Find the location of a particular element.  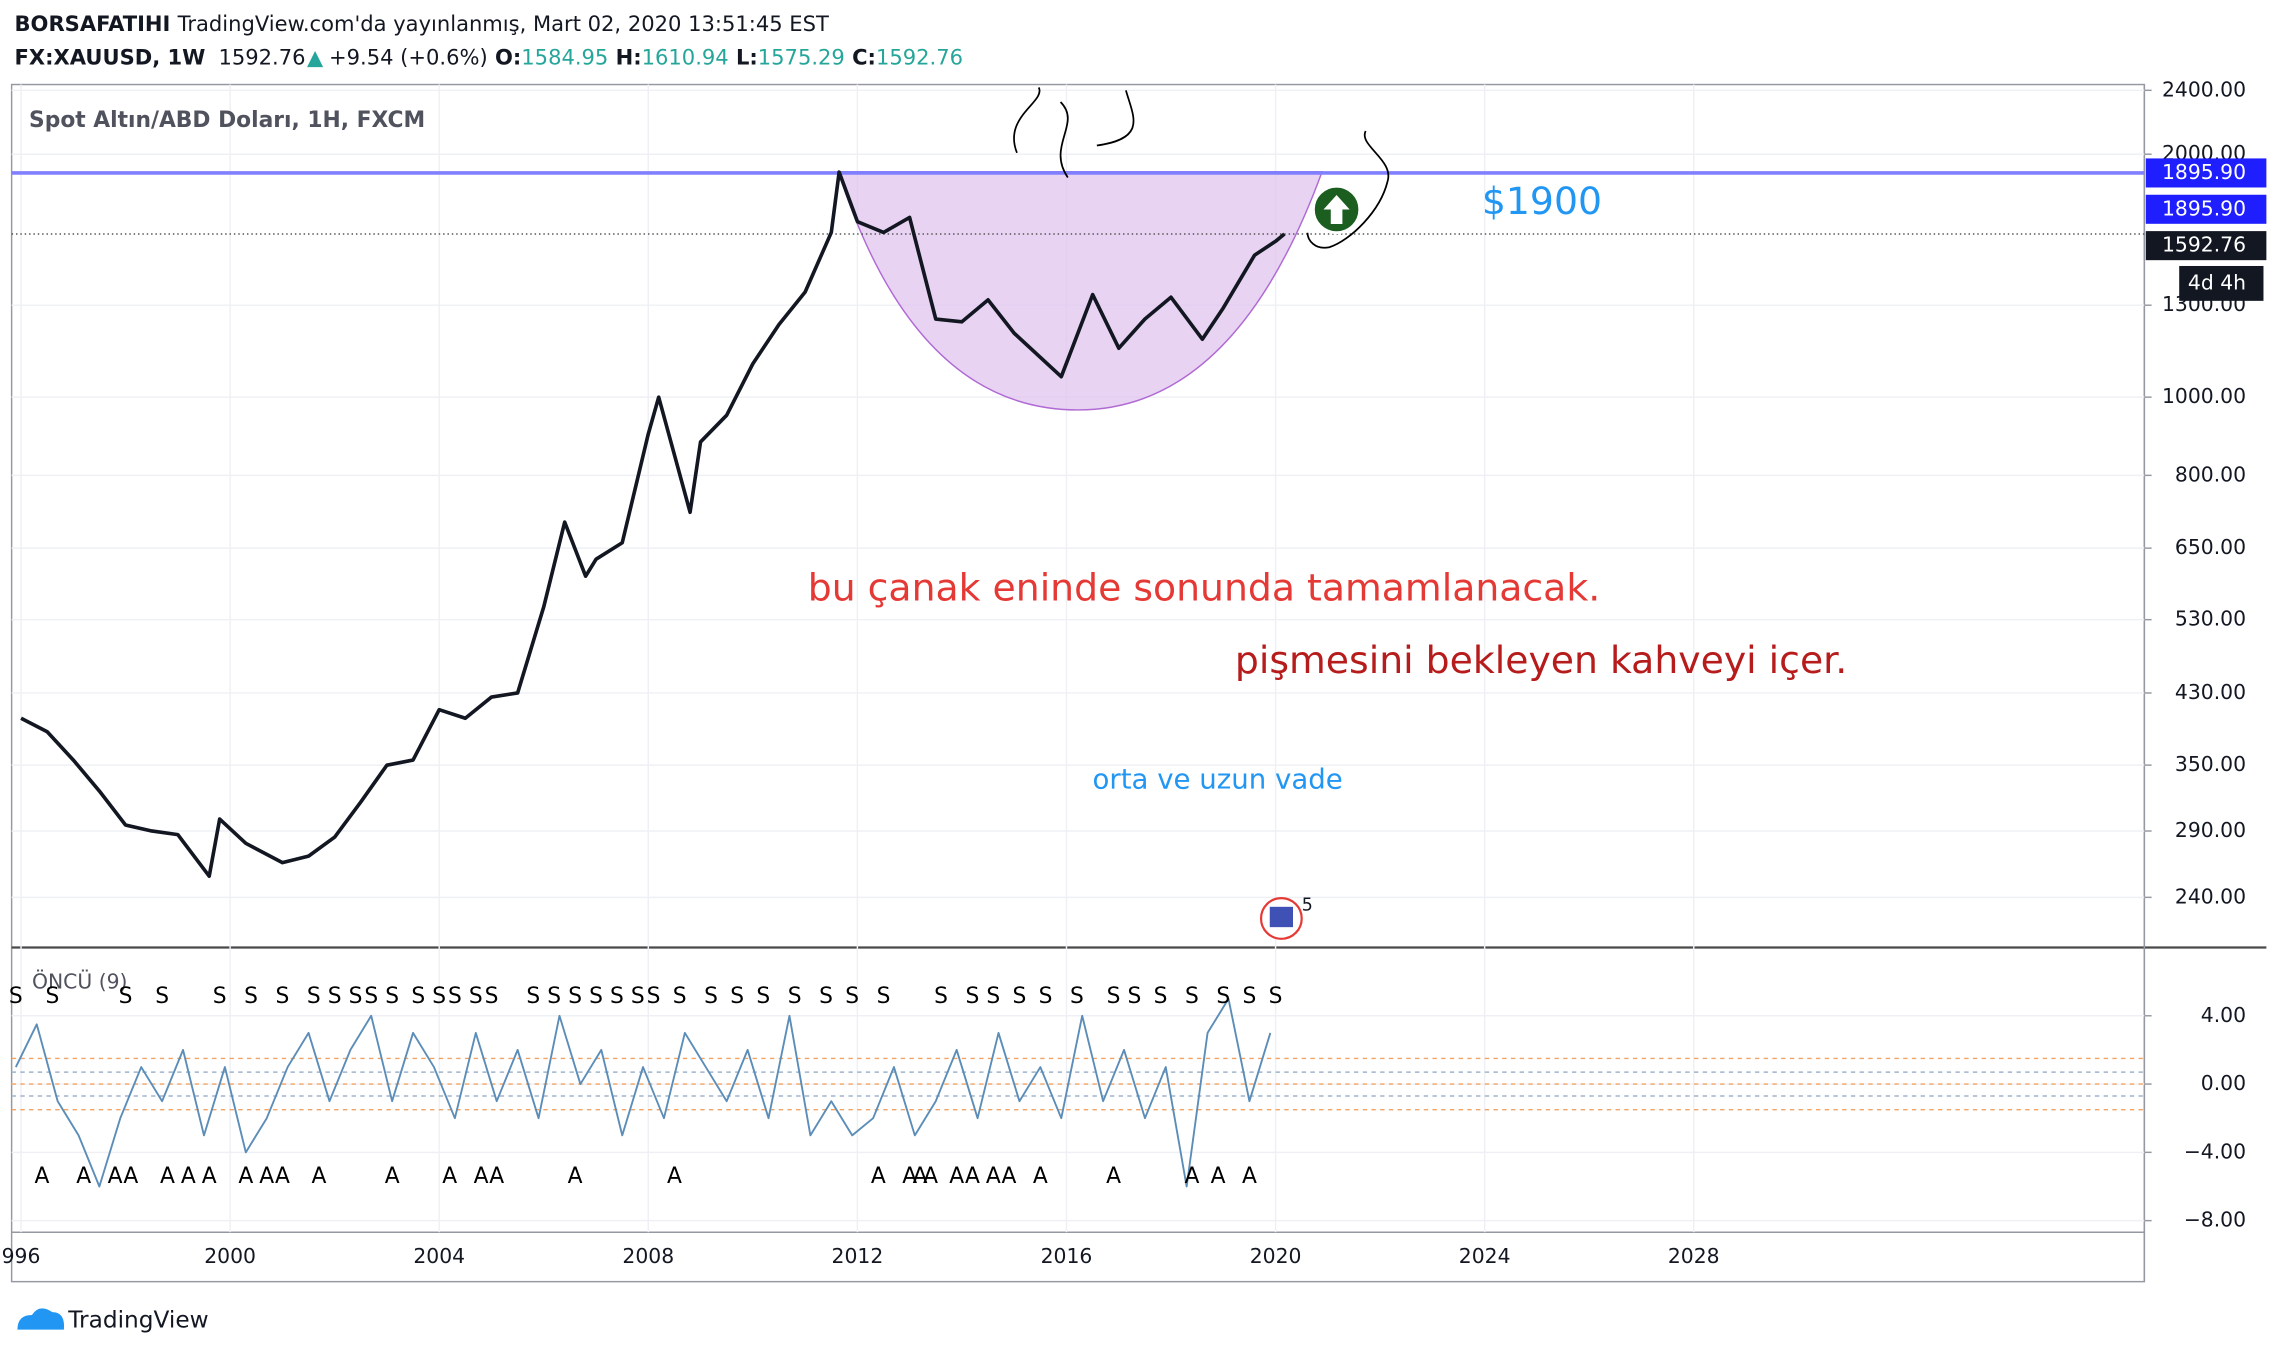

symbol: FX:XAUUSD, 1W is located at coordinates (110, 56).